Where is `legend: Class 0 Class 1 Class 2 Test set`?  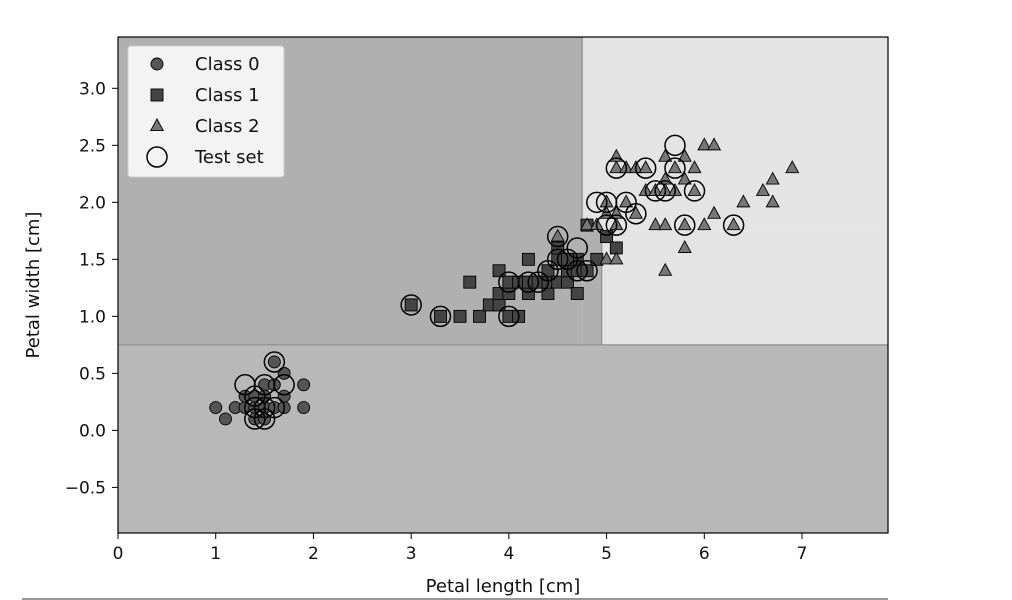
legend: Class 0 Class 1 Class 2 Test set is located at coordinates (206, 111).